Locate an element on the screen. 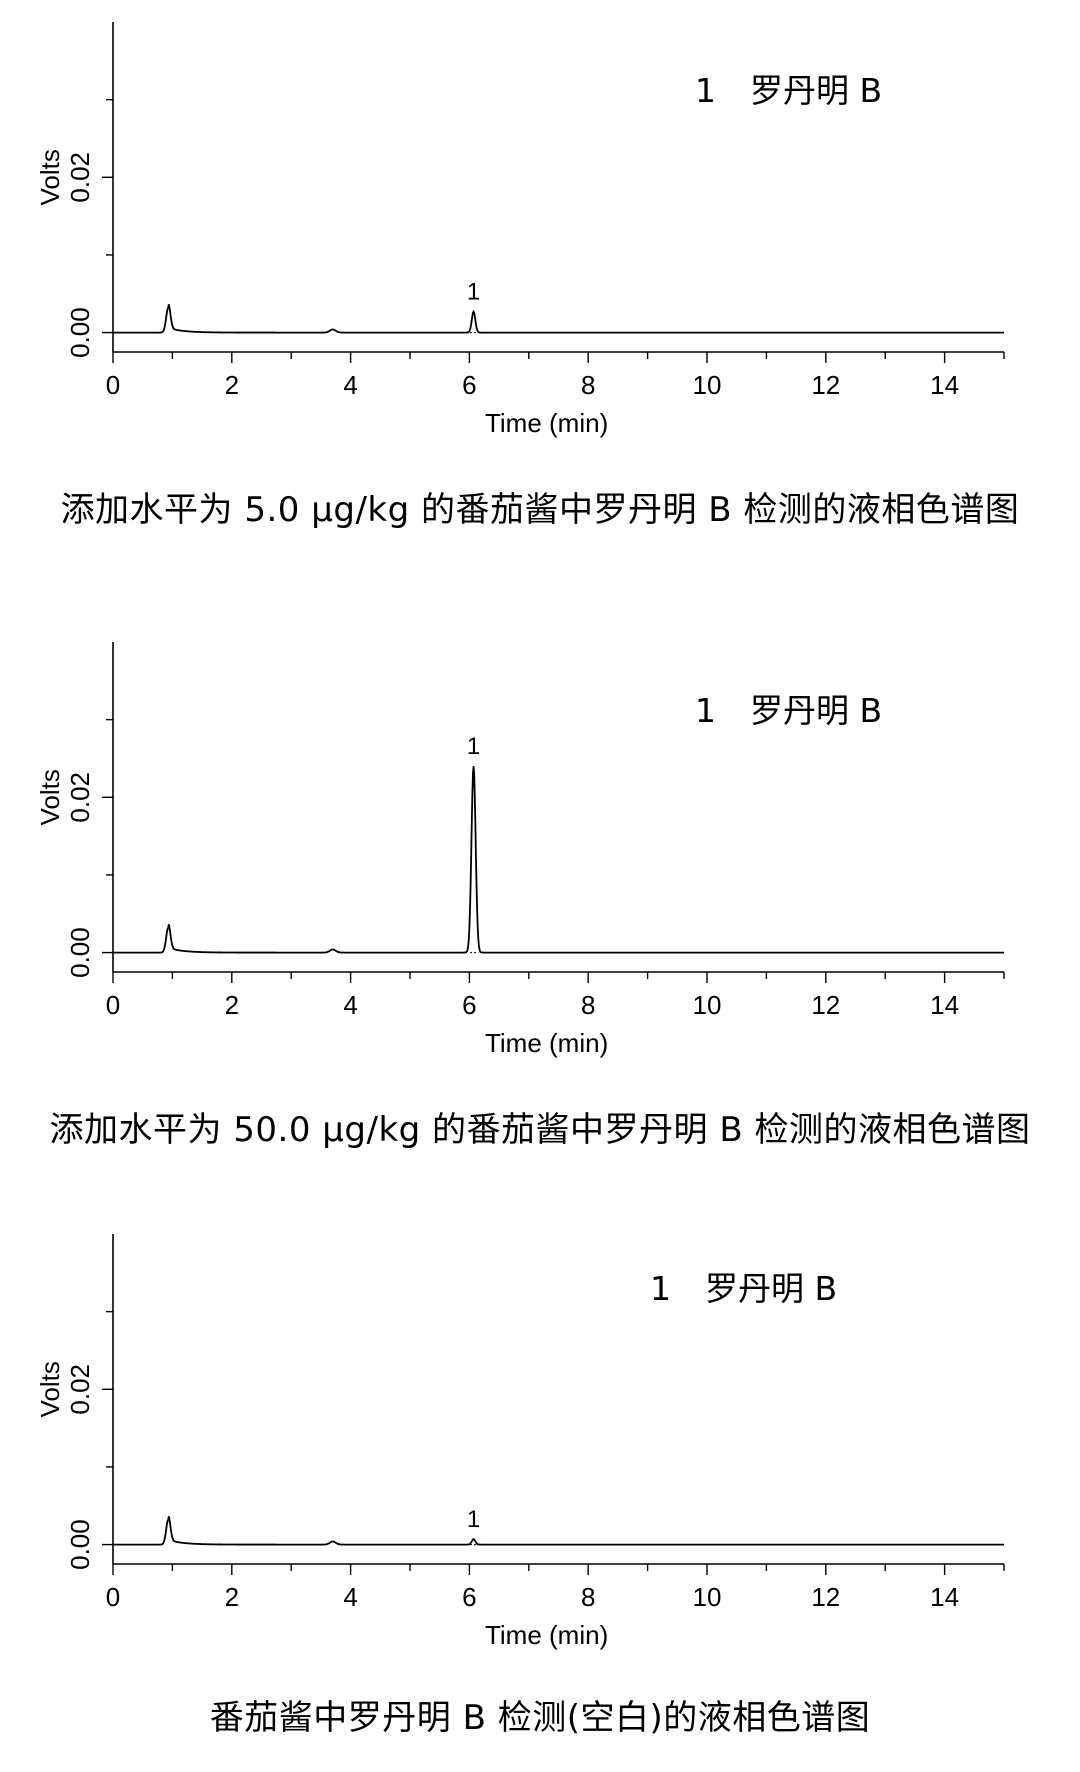 The image size is (1080, 1772). chart-caption-2: 添加水平为 50.0 μg/kg 的番茄酱中罗丹明 B 检测的液相色谱图 is located at coordinates (540, 1130).